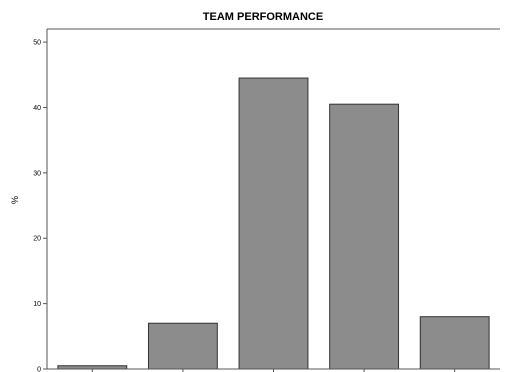  I want to click on y-tick-label: 30, so click(37, 173).